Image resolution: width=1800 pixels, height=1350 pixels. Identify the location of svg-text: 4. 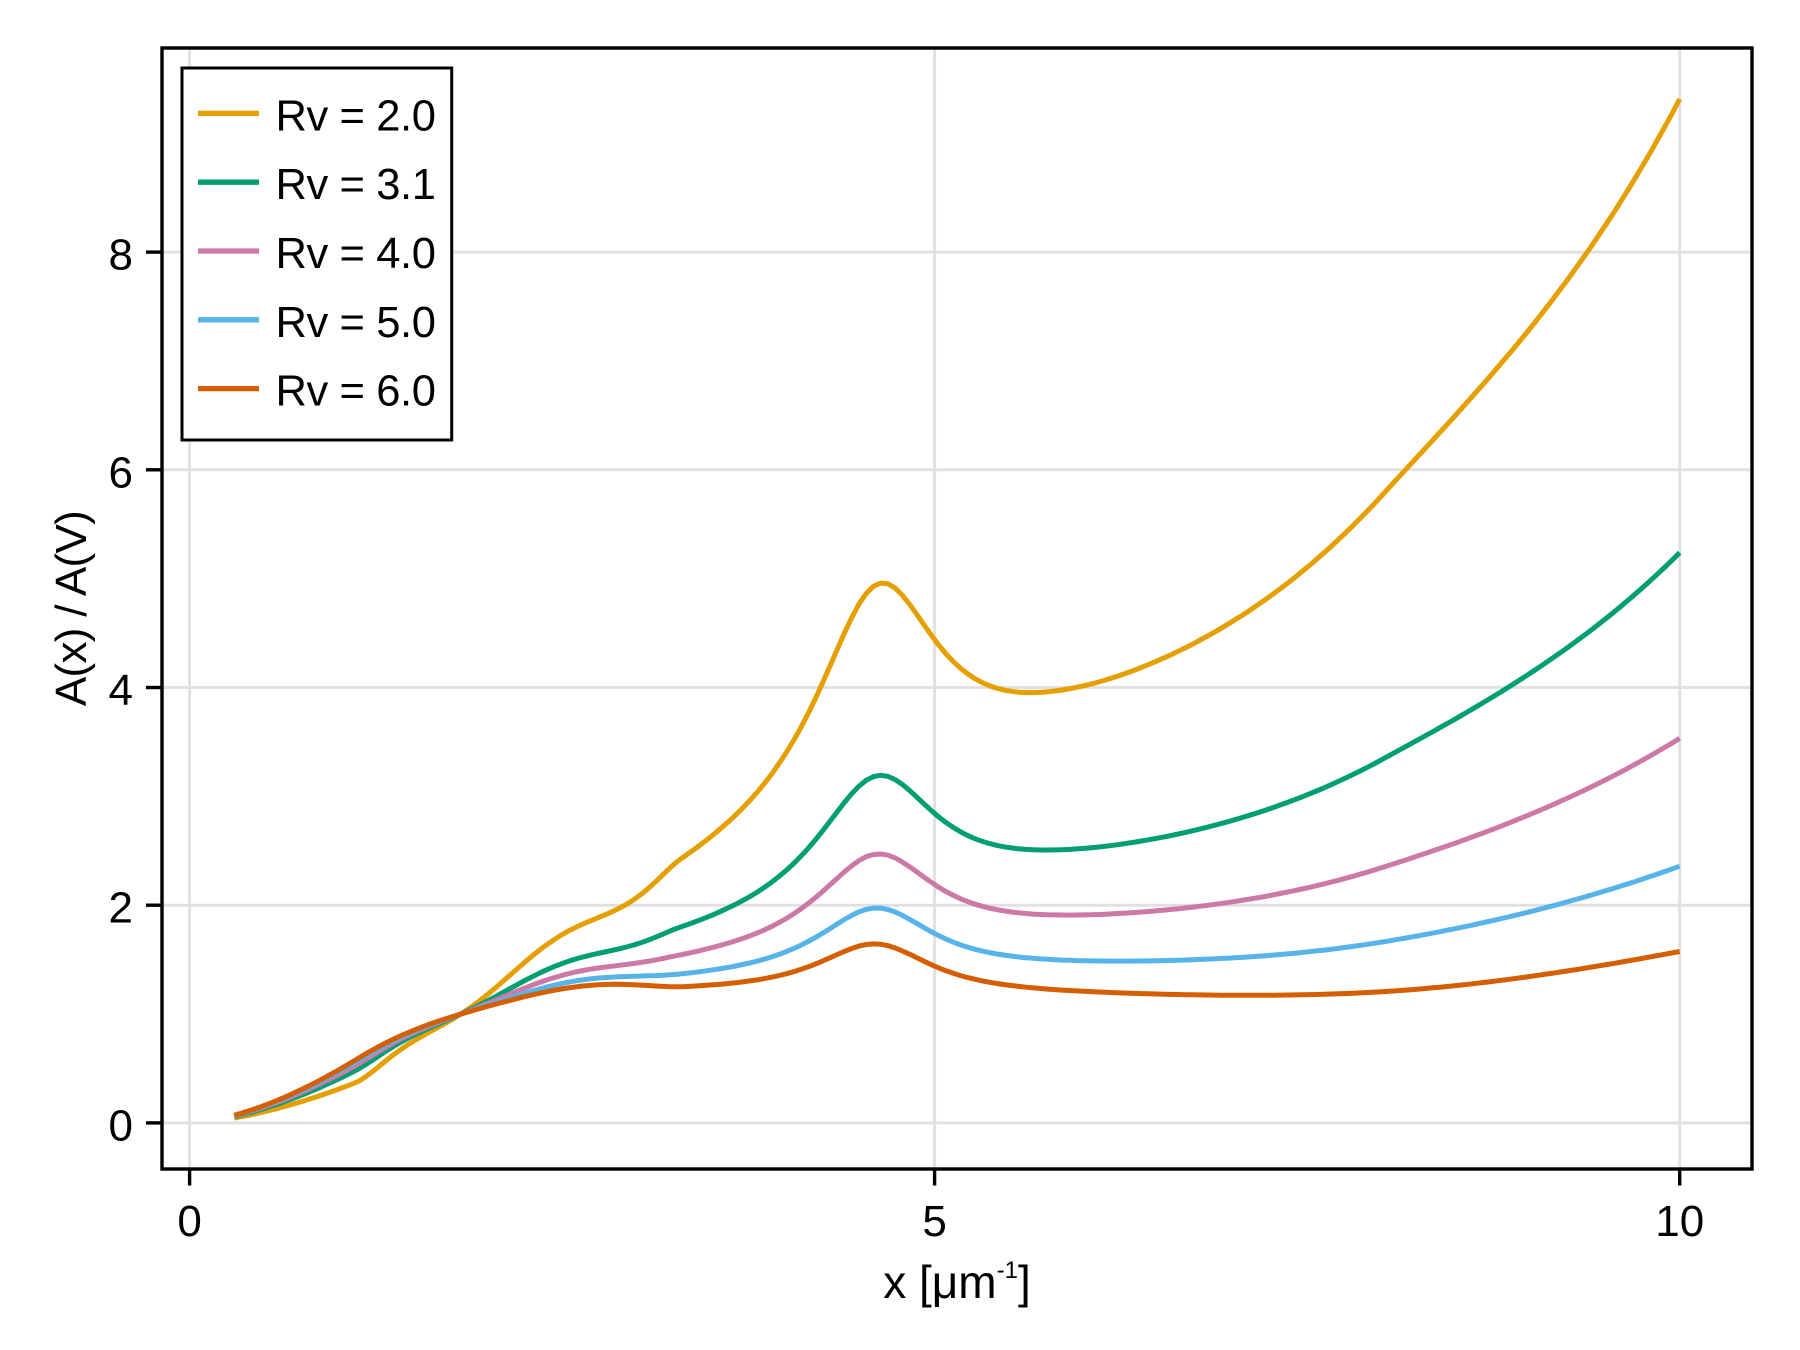
(121, 690).